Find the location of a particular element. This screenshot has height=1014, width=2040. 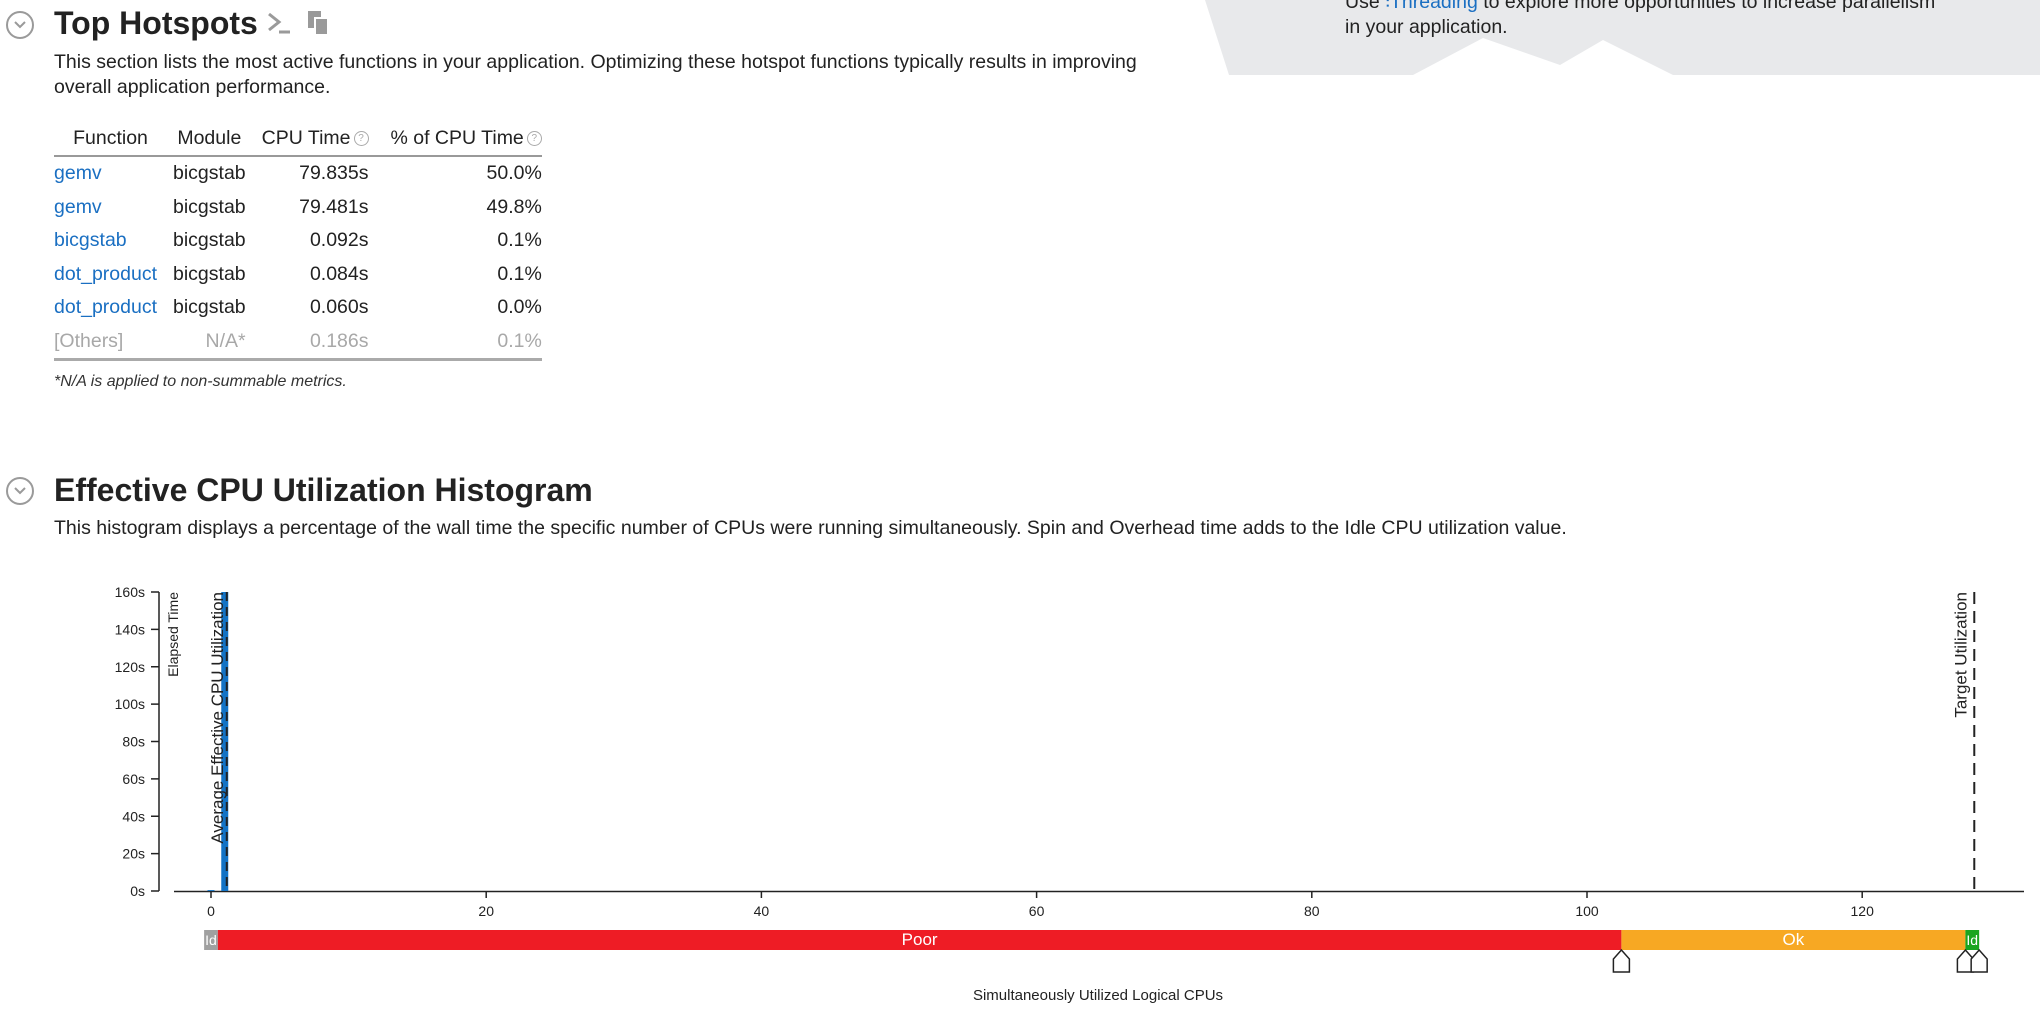

x-tick-label: 100 is located at coordinates (1587, 911).